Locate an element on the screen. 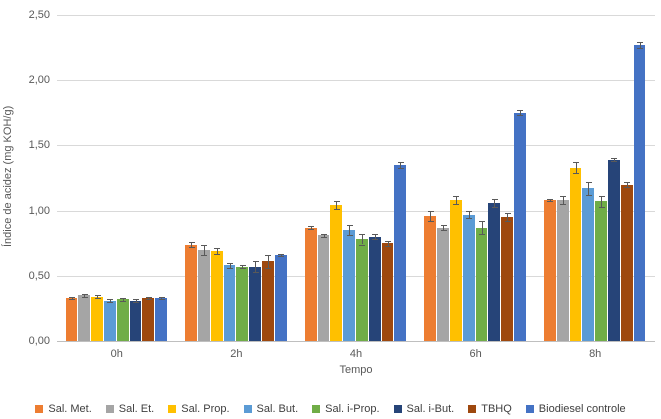  legend-item: Sal. i-Prop. is located at coordinates (346, 409).